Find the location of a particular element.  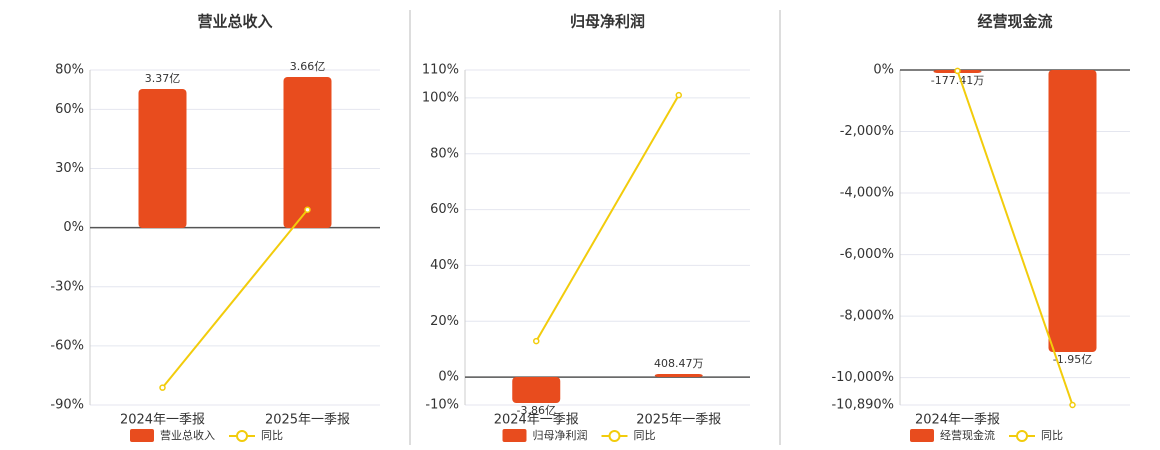

chart-title: 经营现金流 is located at coordinates (1014, 22).